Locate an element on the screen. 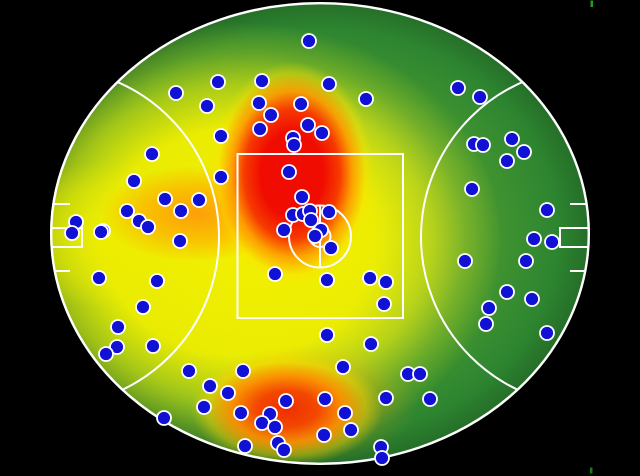  green-tick-bottom-right is located at coordinates (591, 470).